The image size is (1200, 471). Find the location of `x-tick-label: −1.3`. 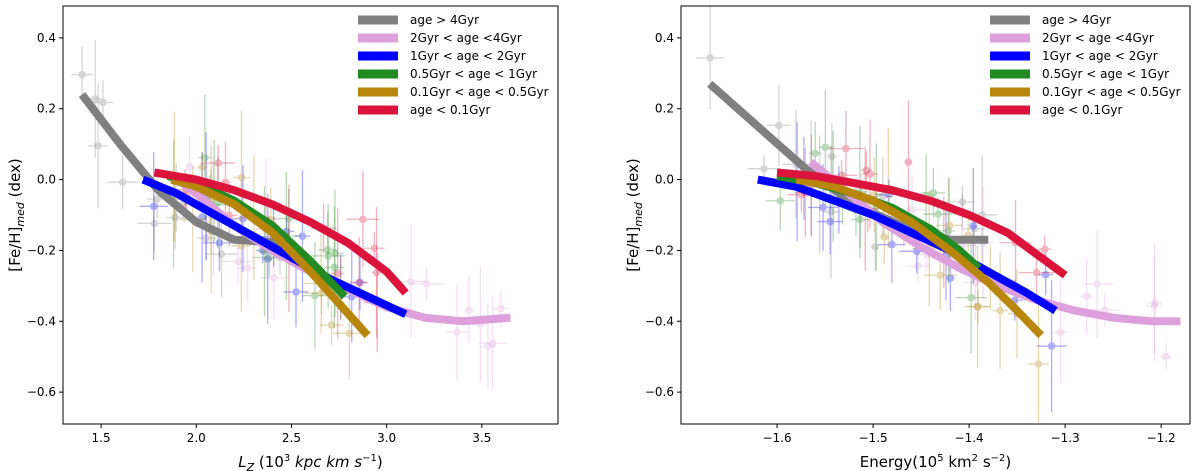

x-tick-label: −1.3 is located at coordinates (1065, 438).